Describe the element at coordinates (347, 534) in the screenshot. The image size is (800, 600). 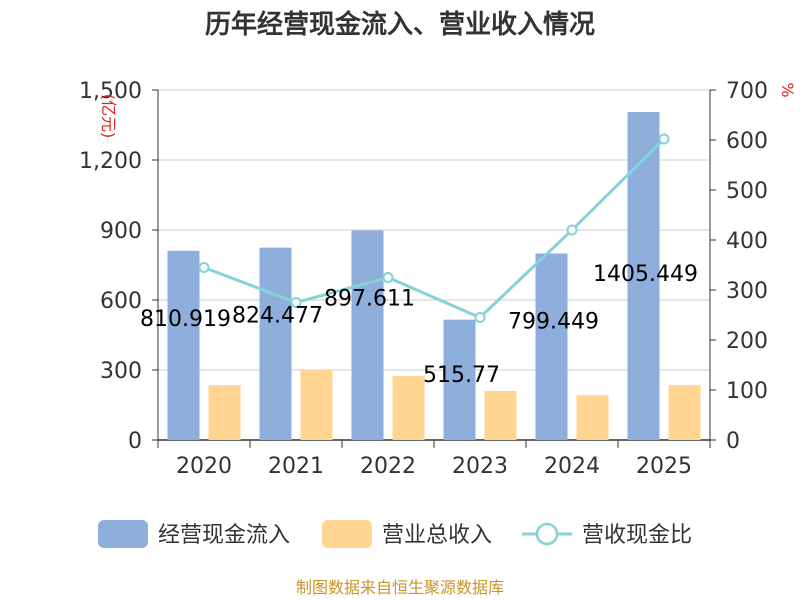
I see `legend-swatch-revenue` at that location.